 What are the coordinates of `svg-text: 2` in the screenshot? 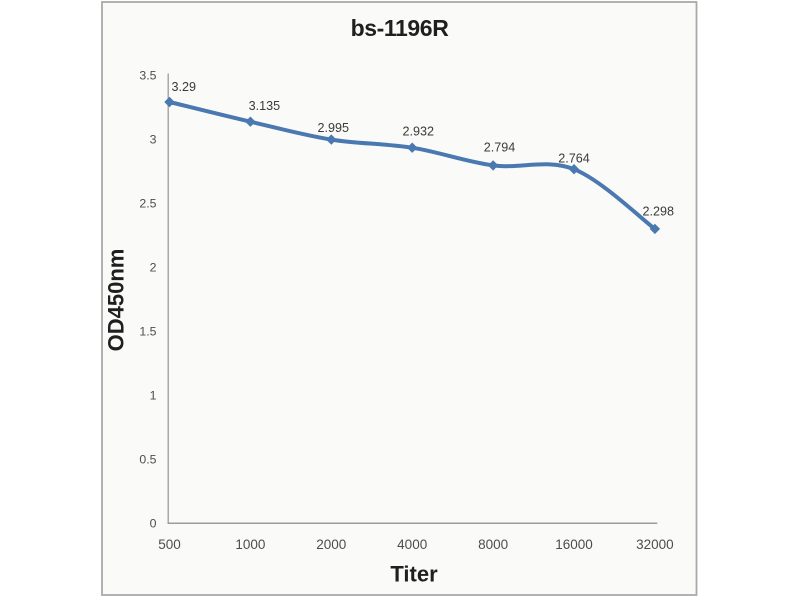 It's located at (153, 267).